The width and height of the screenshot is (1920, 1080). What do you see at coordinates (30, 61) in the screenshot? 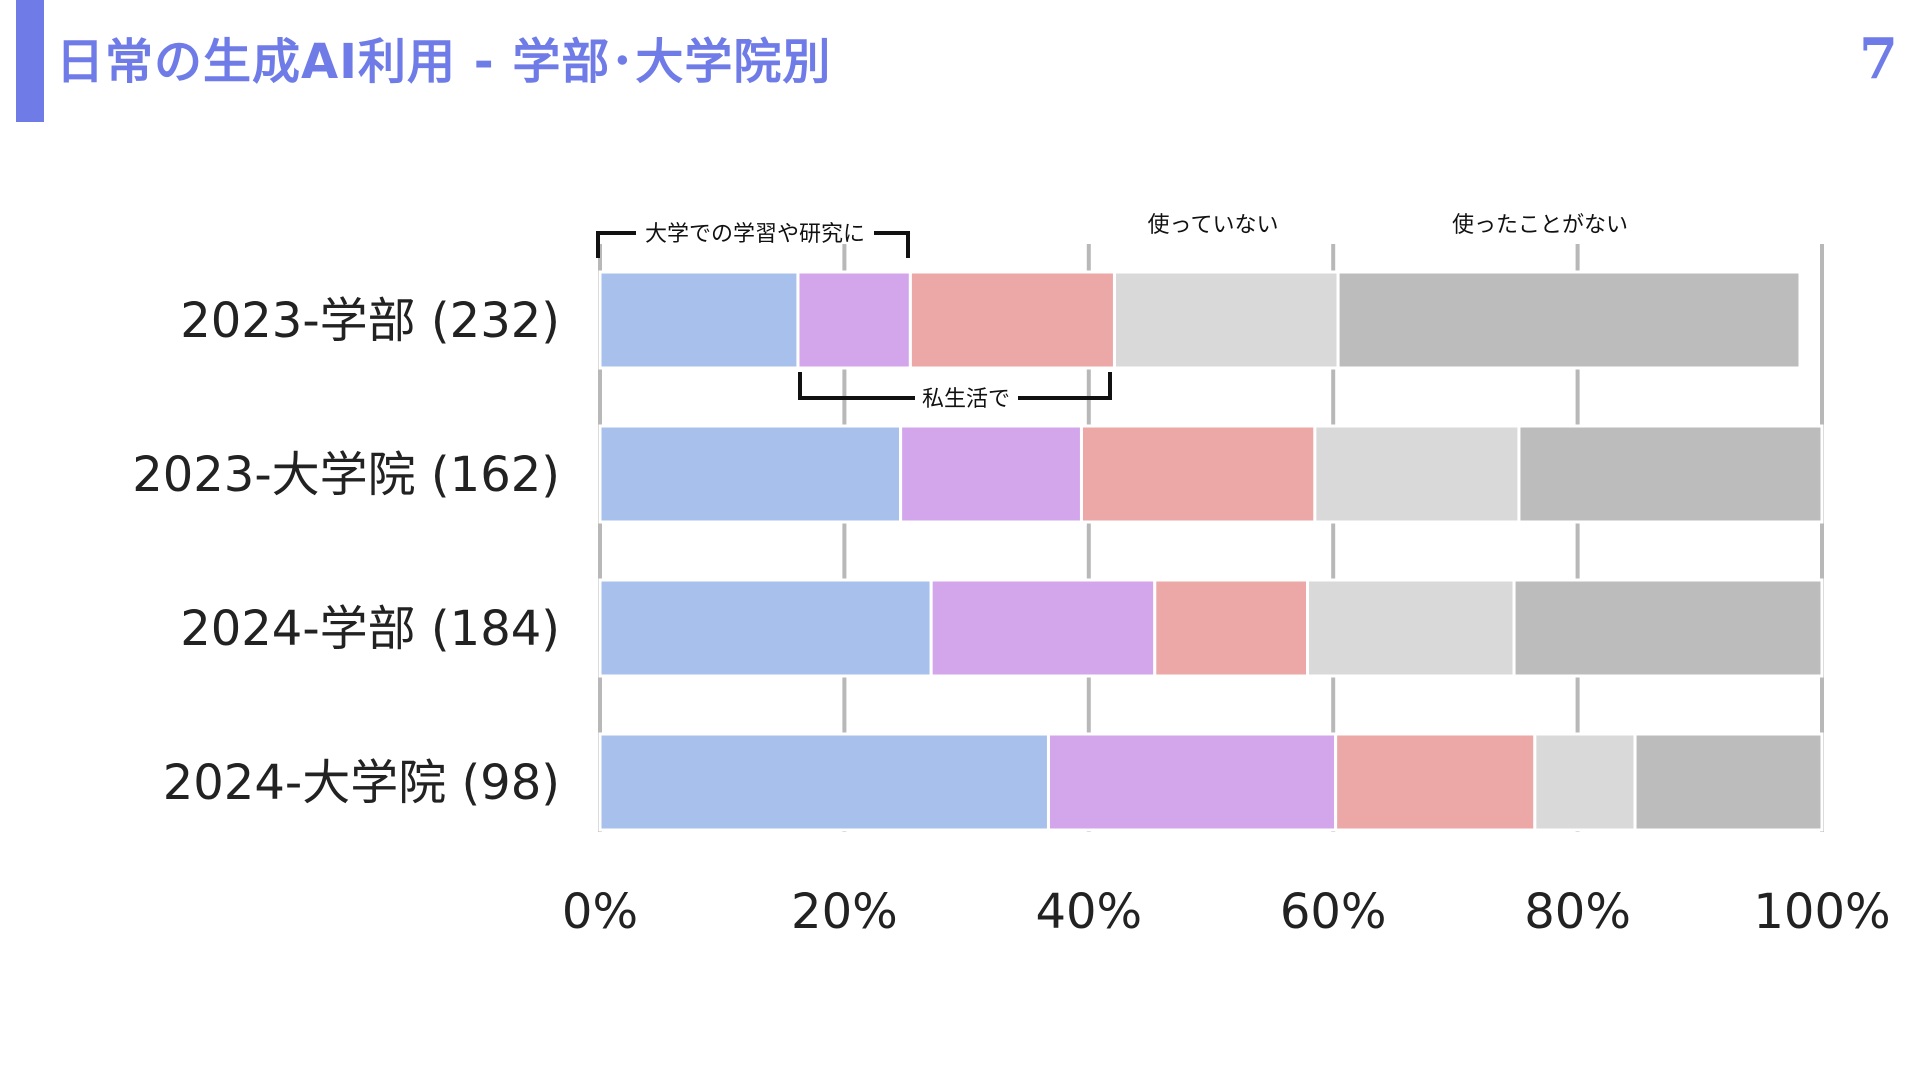
I see `title-accent-bar` at bounding box center [30, 61].